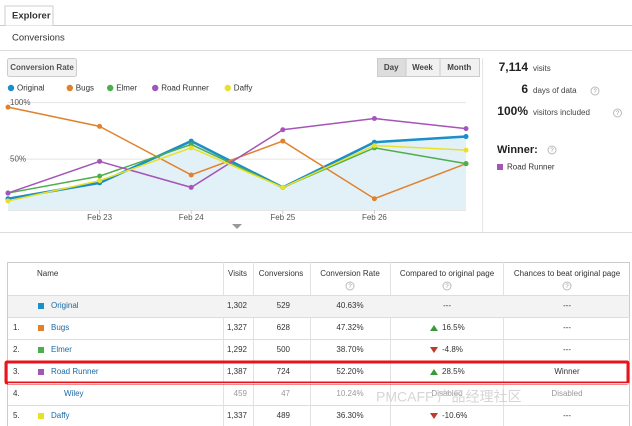 The image size is (632, 426). I want to click on row-name: Daffy, so click(60, 415).